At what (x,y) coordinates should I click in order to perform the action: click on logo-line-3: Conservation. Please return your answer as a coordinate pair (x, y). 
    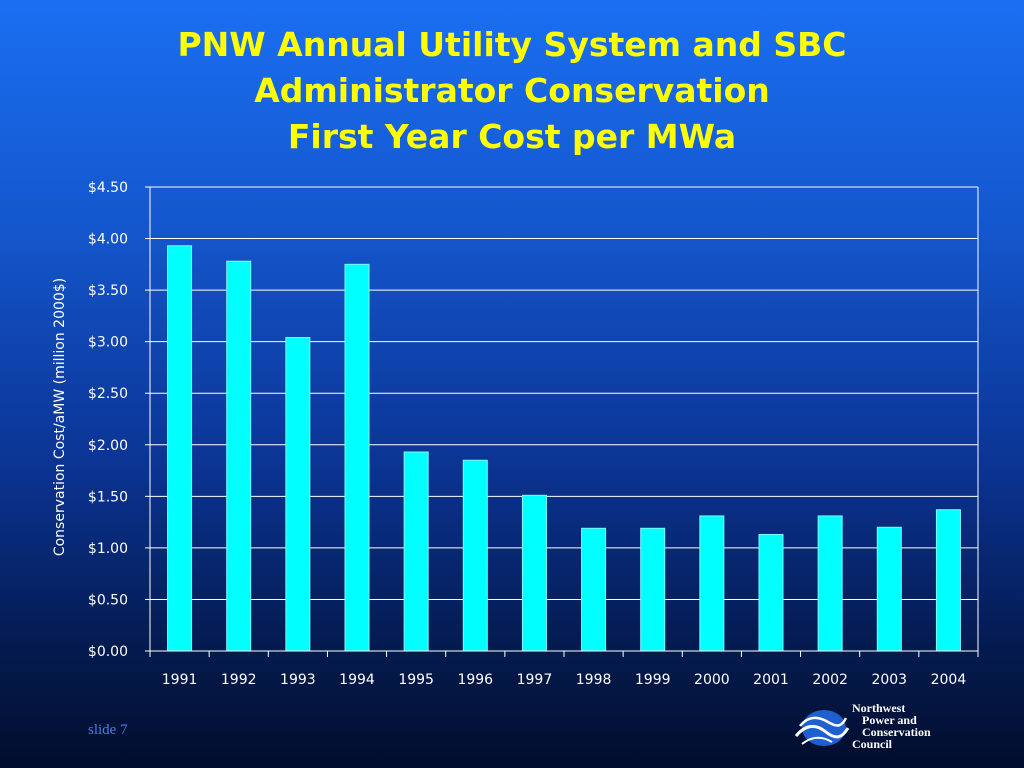
    Looking at the image, I should click on (896, 732).